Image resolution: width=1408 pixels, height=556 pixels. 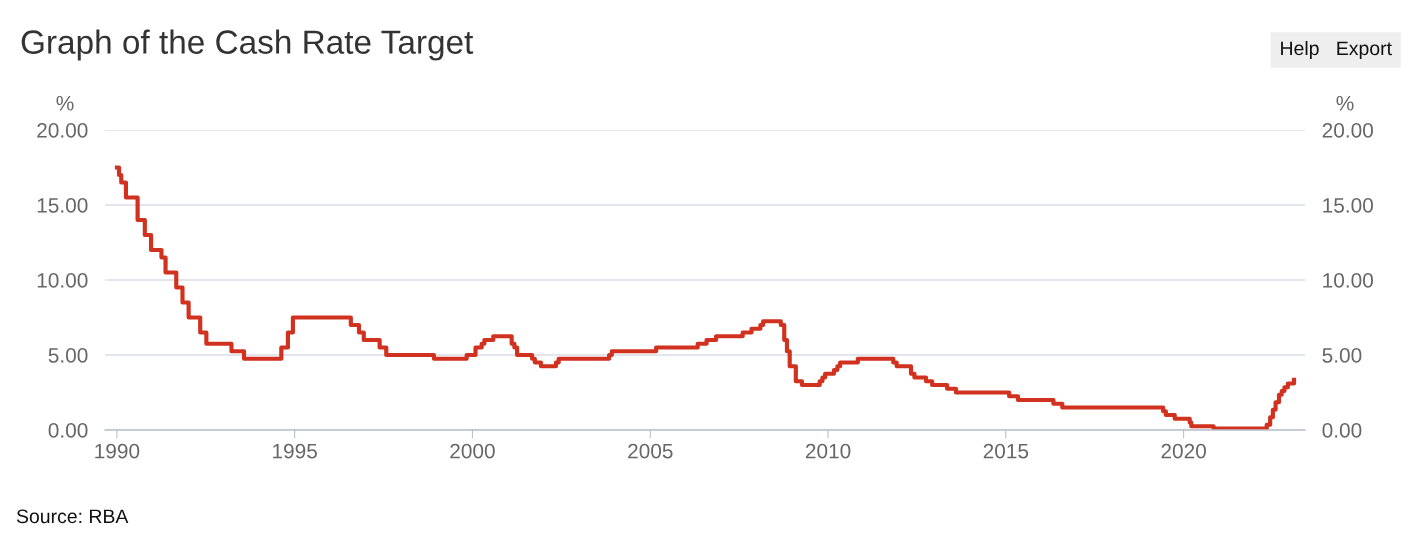 I want to click on chart-title: Graph of the Cash Rate Target, so click(x=247, y=45).